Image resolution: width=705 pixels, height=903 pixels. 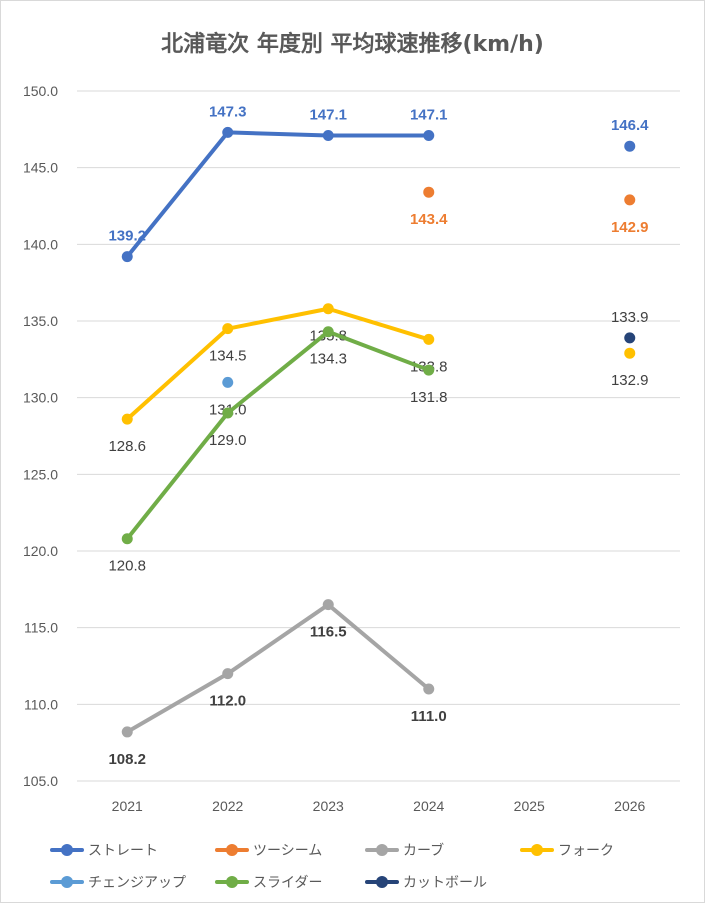 I want to click on x-tick-label: 2025, so click(x=529, y=806).